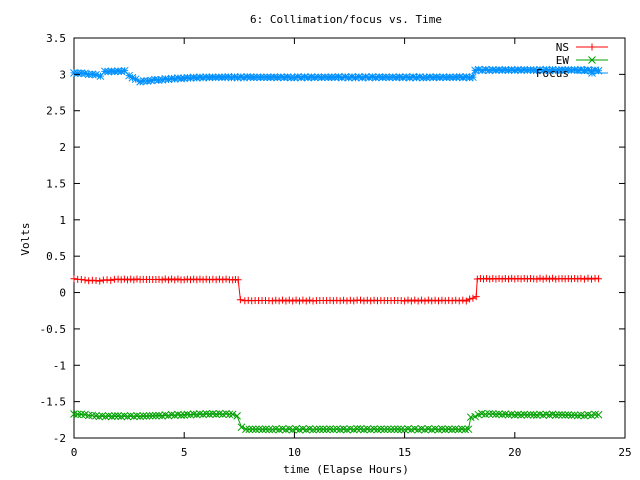 This screenshot has height=480, width=640. What do you see at coordinates (62, 220) in the screenshot?
I see `y-tick-label: 1` at bounding box center [62, 220].